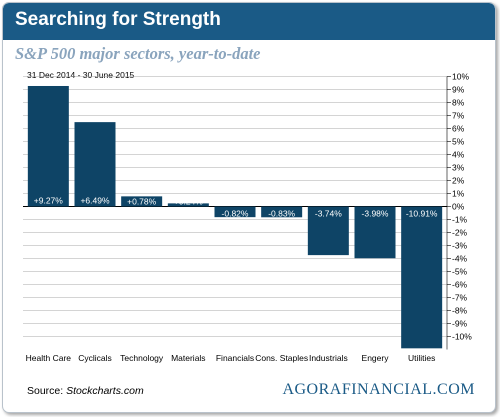 The image size is (500, 417). What do you see at coordinates (328, 214) in the screenshot?
I see `data-label: -3.74%` at bounding box center [328, 214].